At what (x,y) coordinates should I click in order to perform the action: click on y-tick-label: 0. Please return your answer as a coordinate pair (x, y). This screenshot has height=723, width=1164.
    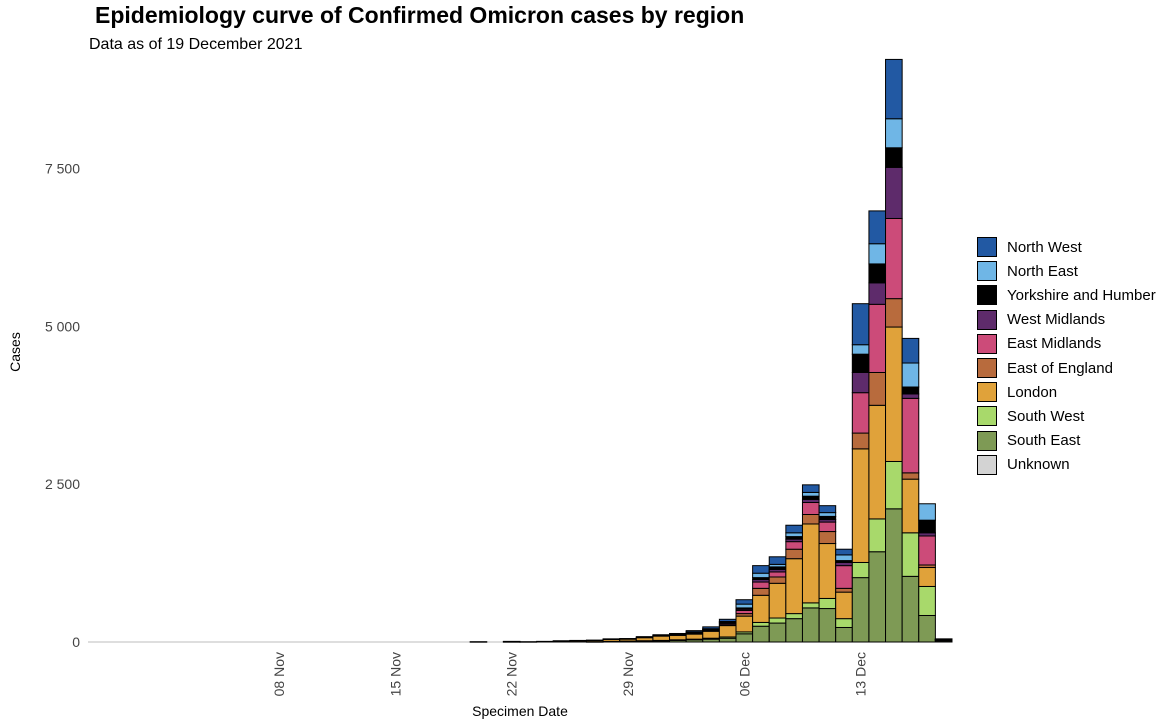
    Looking at the image, I should click on (76, 642).